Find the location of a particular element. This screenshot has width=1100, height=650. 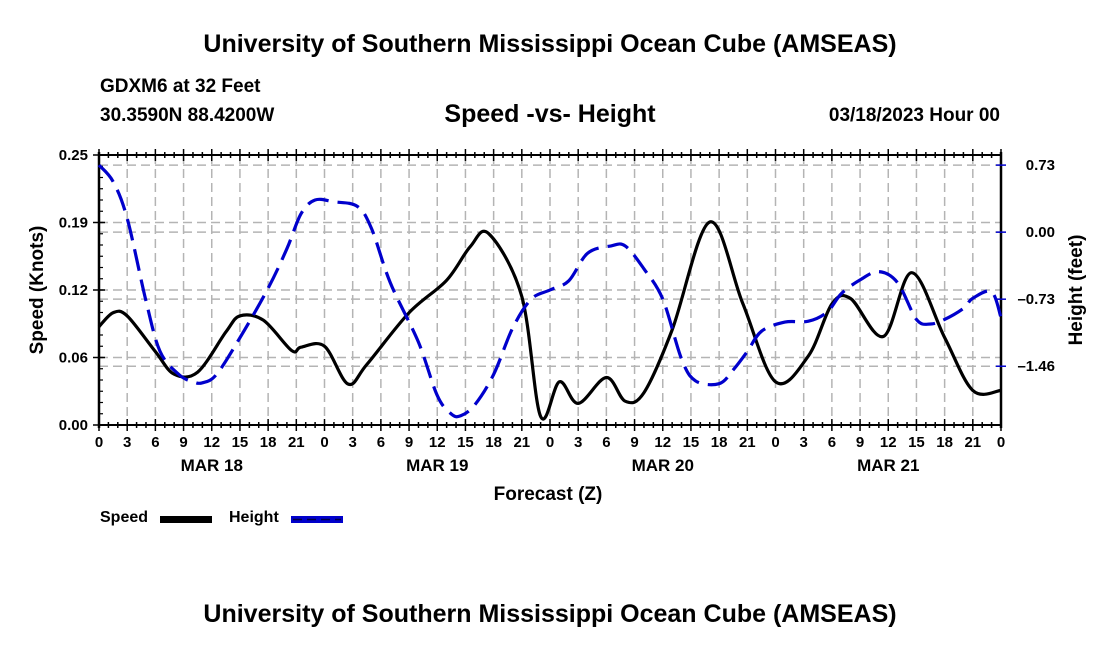

legend-speed-swatch is located at coordinates (186, 519).